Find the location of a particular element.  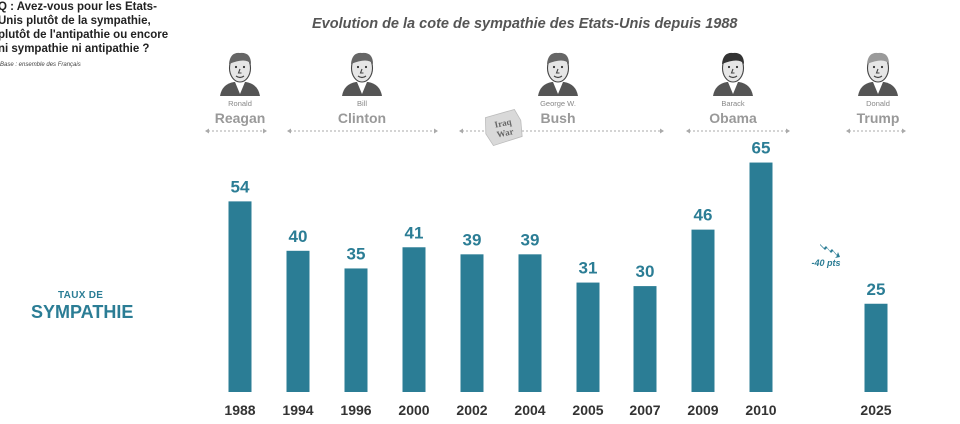

value-label-2002: 39 is located at coordinates (472, 239).